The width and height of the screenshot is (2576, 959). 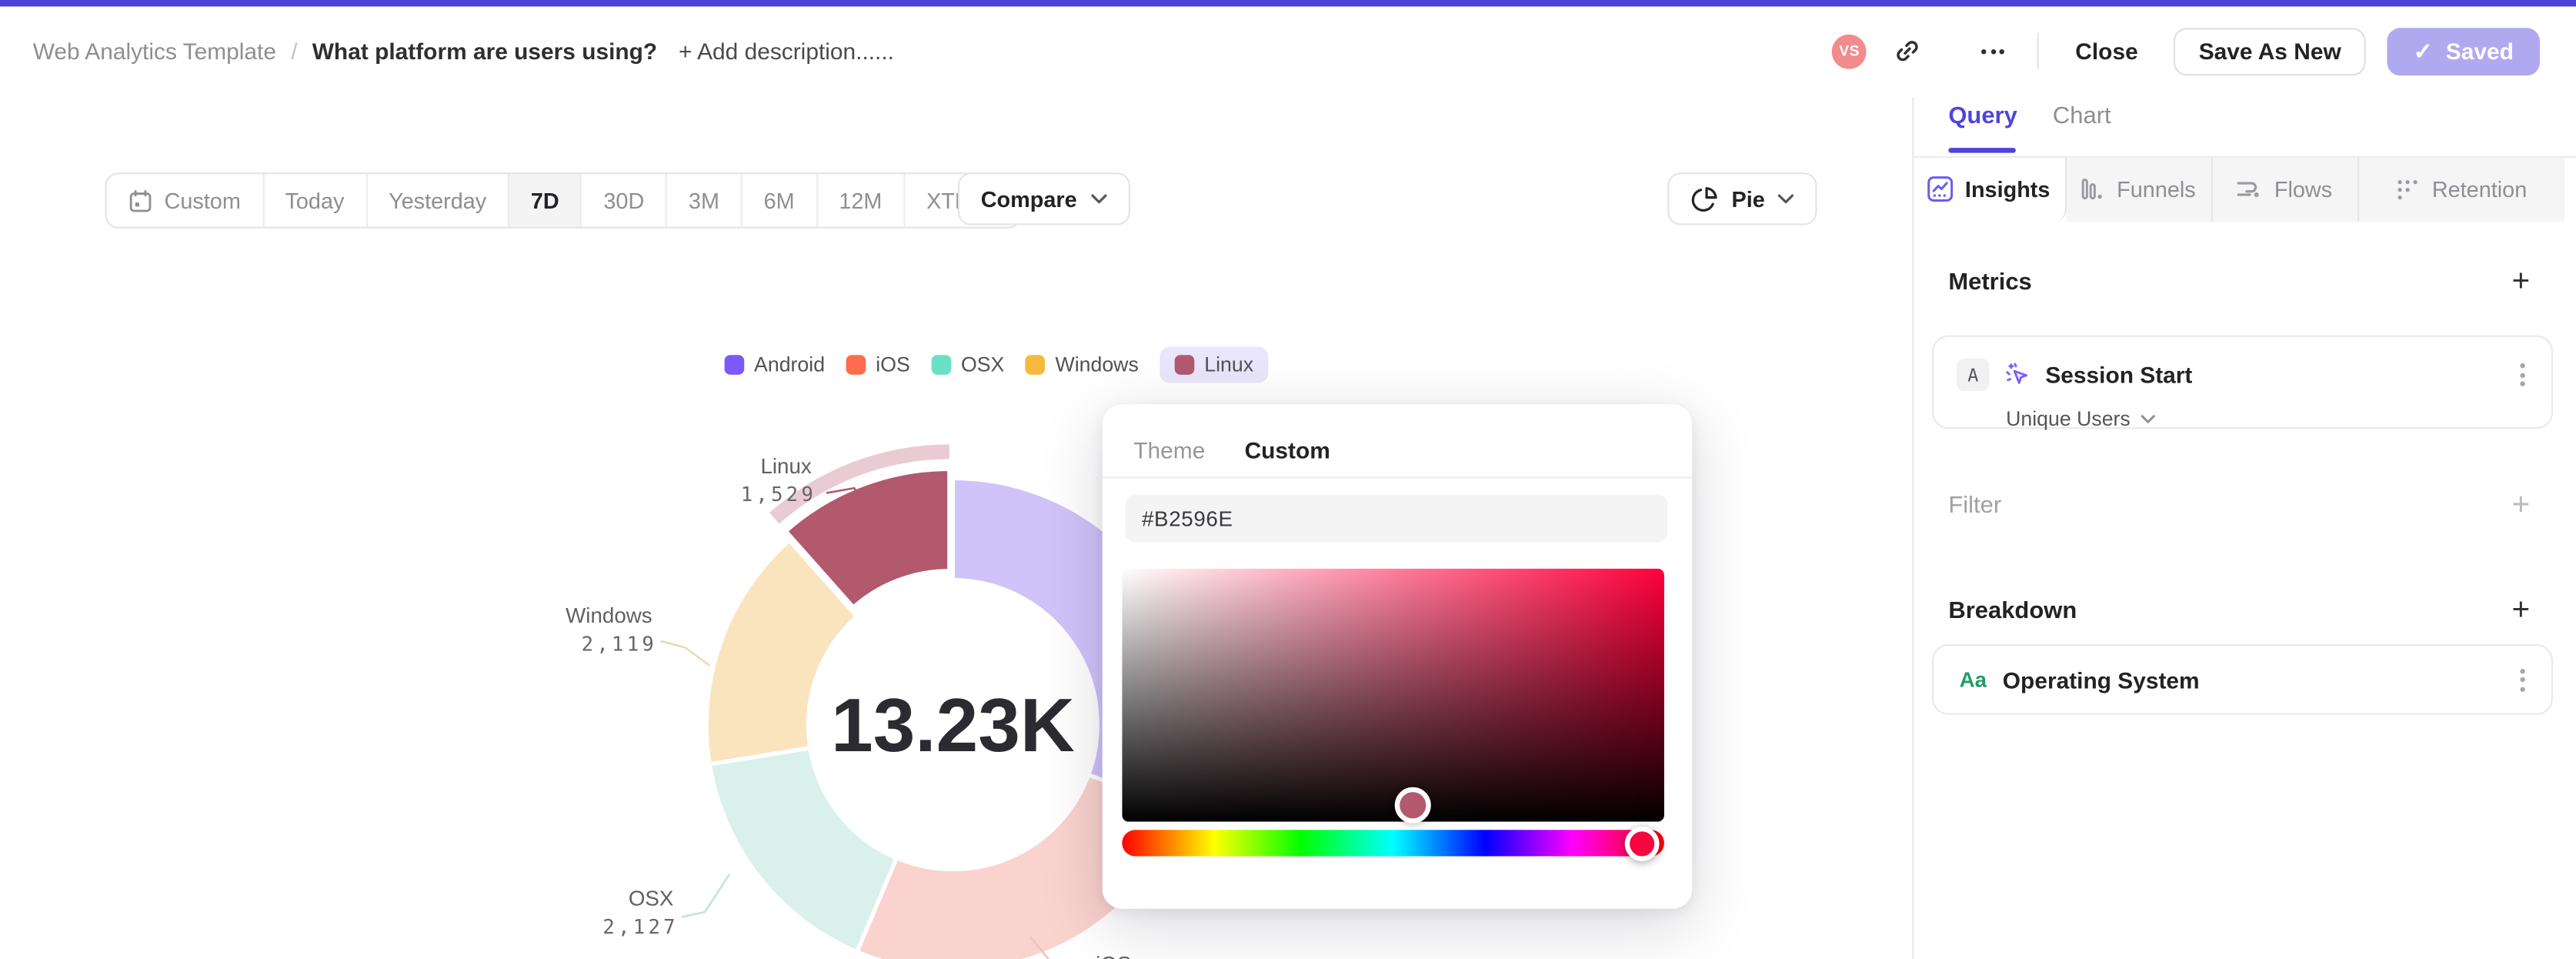 I want to click on color-picker-popup: Theme Custom #B2596E, so click(x=1397, y=656).